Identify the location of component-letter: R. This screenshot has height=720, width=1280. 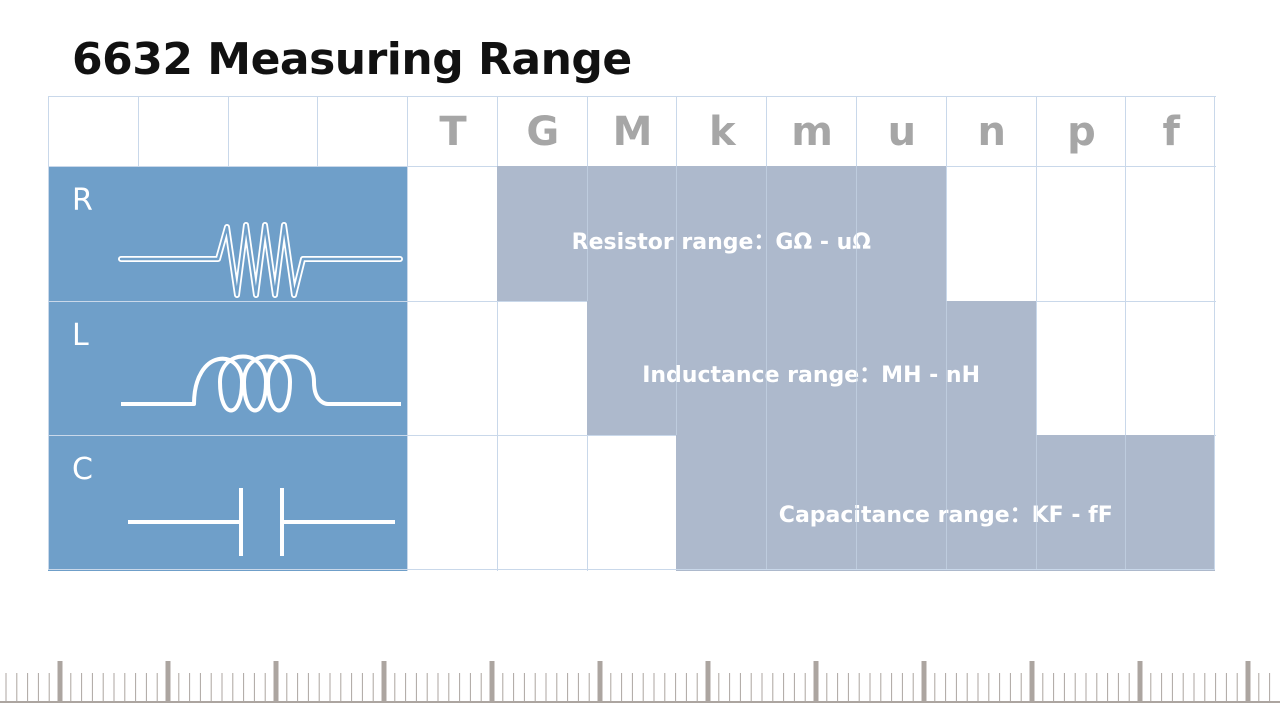
(82, 200).